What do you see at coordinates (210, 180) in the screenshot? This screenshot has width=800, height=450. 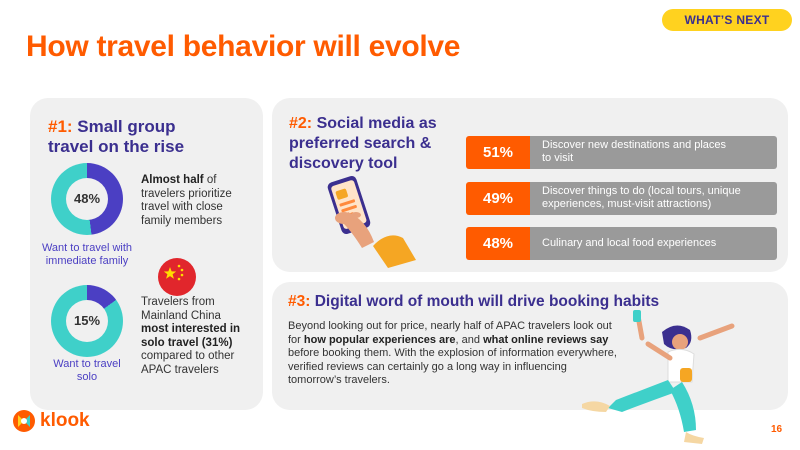 I see `family-description-rest: of` at bounding box center [210, 180].